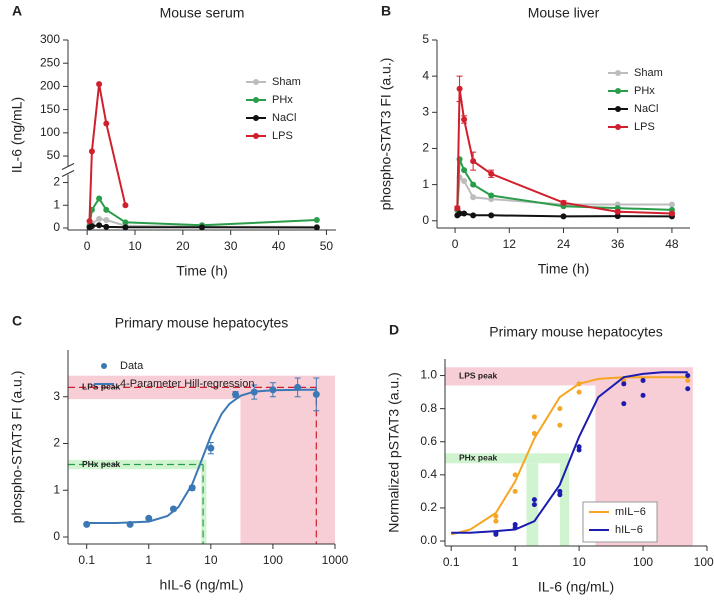 Image resolution: width=714 pixels, height=605 pixels. What do you see at coordinates (644, 127) in the screenshot?
I see `legend-label: LPS` at bounding box center [644, 127].